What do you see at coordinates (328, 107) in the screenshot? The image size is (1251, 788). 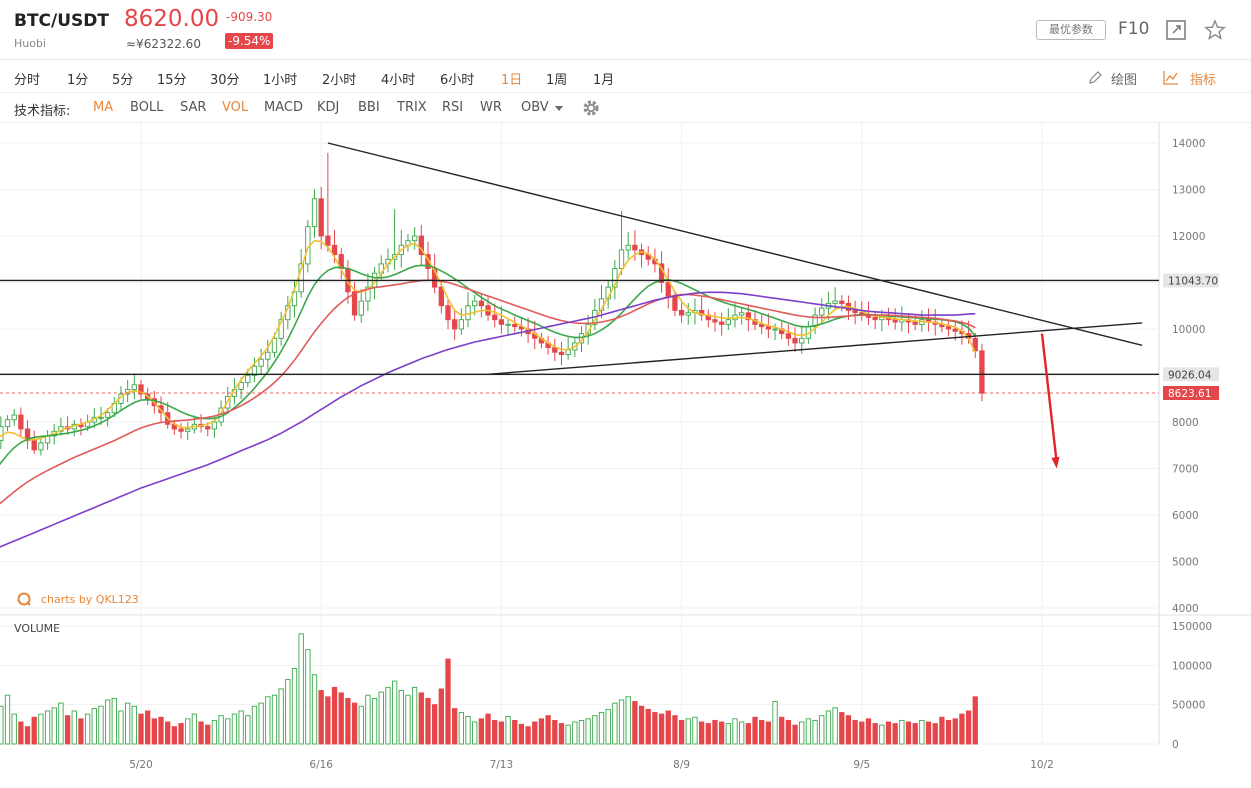 I see `indicator-kdj: KDJ` at bounding box center [328, 107].